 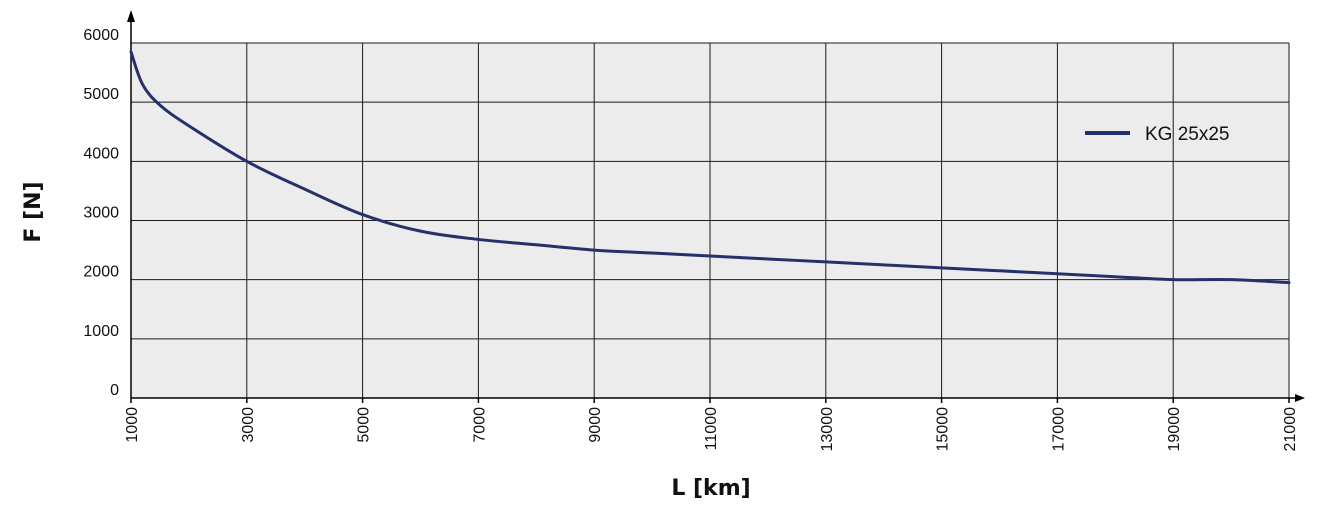 I want to click on x-tick-label: 7000, so click(x=479, y=425).